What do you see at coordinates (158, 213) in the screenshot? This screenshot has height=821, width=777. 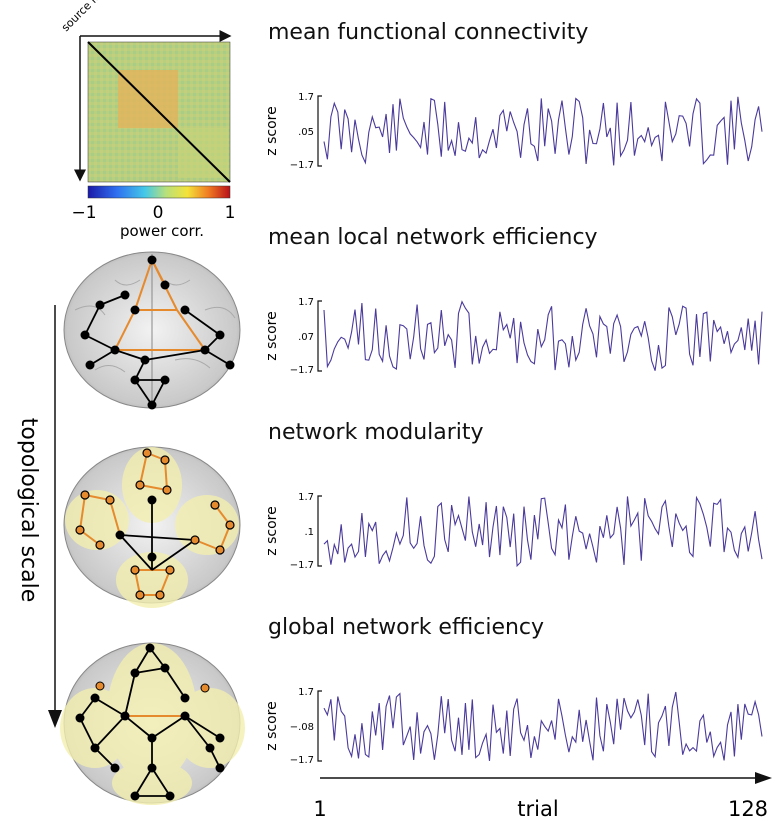 I see `colorbar-tick-mid: 0` at bounding box center [158, 213].